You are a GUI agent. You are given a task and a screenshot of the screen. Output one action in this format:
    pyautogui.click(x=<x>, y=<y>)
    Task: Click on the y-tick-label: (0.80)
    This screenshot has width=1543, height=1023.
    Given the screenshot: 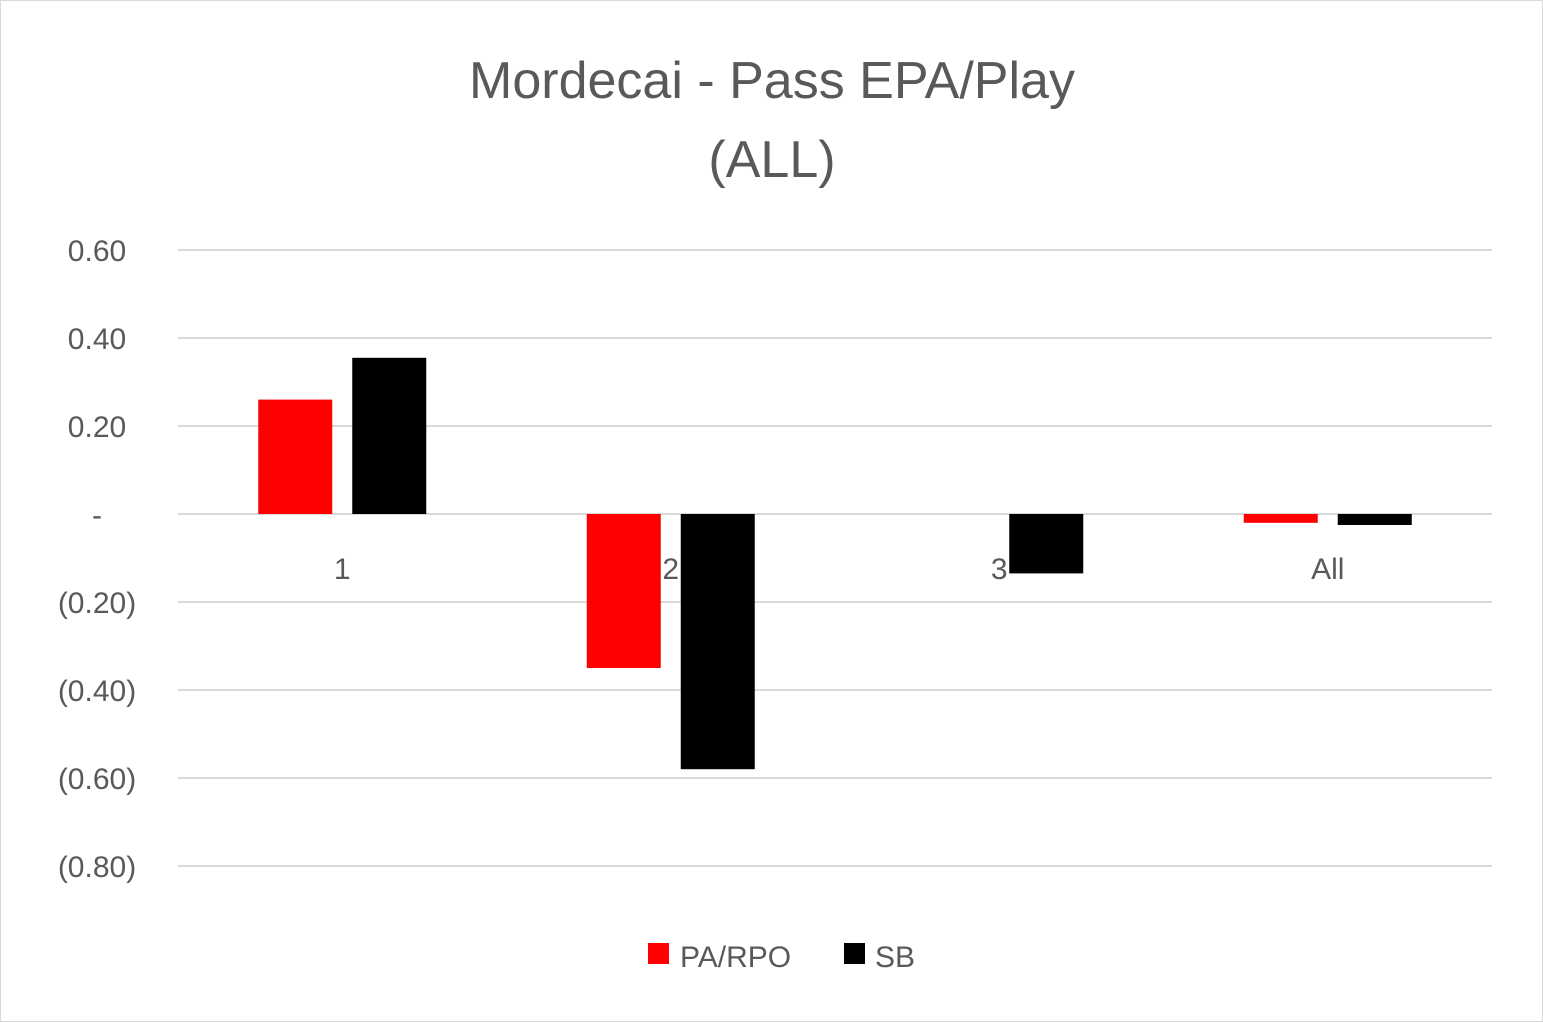 What is the action you would take?
    pyautogui.click(x=97, y=867)
    